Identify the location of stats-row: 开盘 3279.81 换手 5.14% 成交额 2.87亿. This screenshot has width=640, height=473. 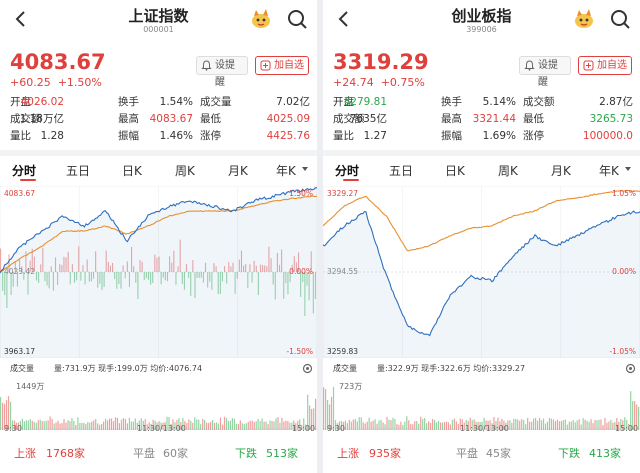
(483, 102).